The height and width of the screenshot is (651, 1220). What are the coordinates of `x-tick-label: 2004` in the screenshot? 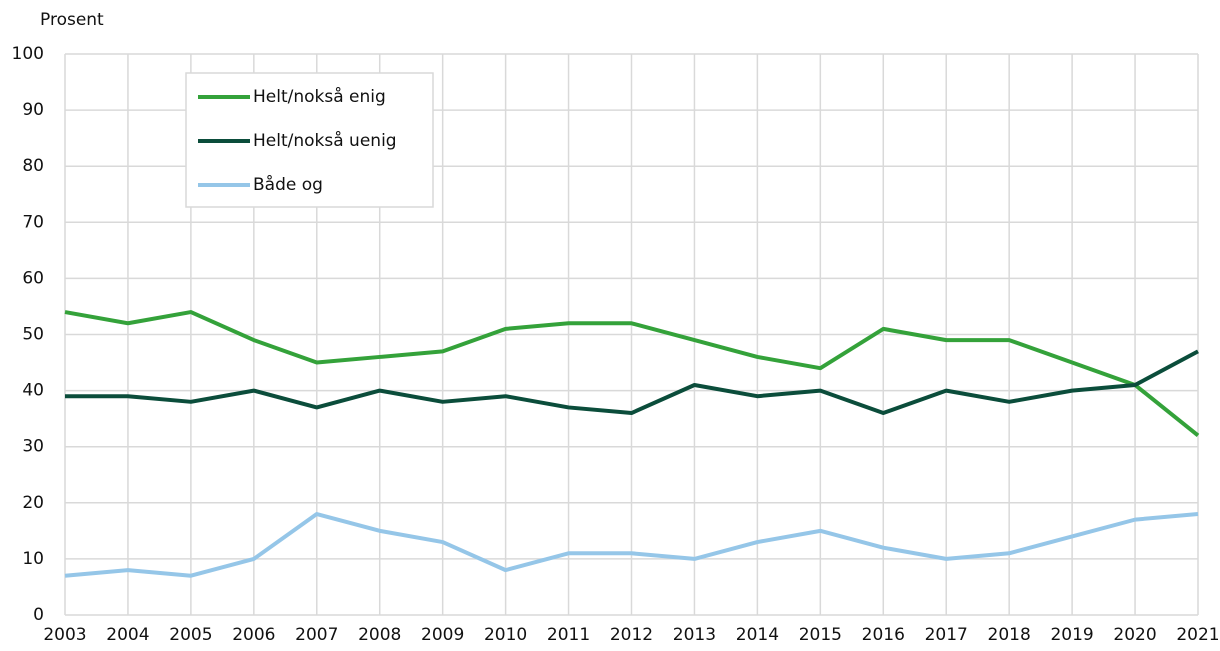 It's located at (127, 635).